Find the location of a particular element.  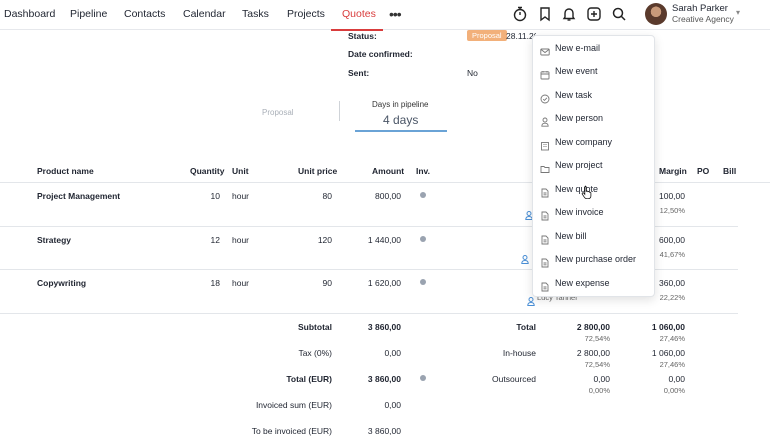

check-circle-icon is located at coordinates (545, 97).